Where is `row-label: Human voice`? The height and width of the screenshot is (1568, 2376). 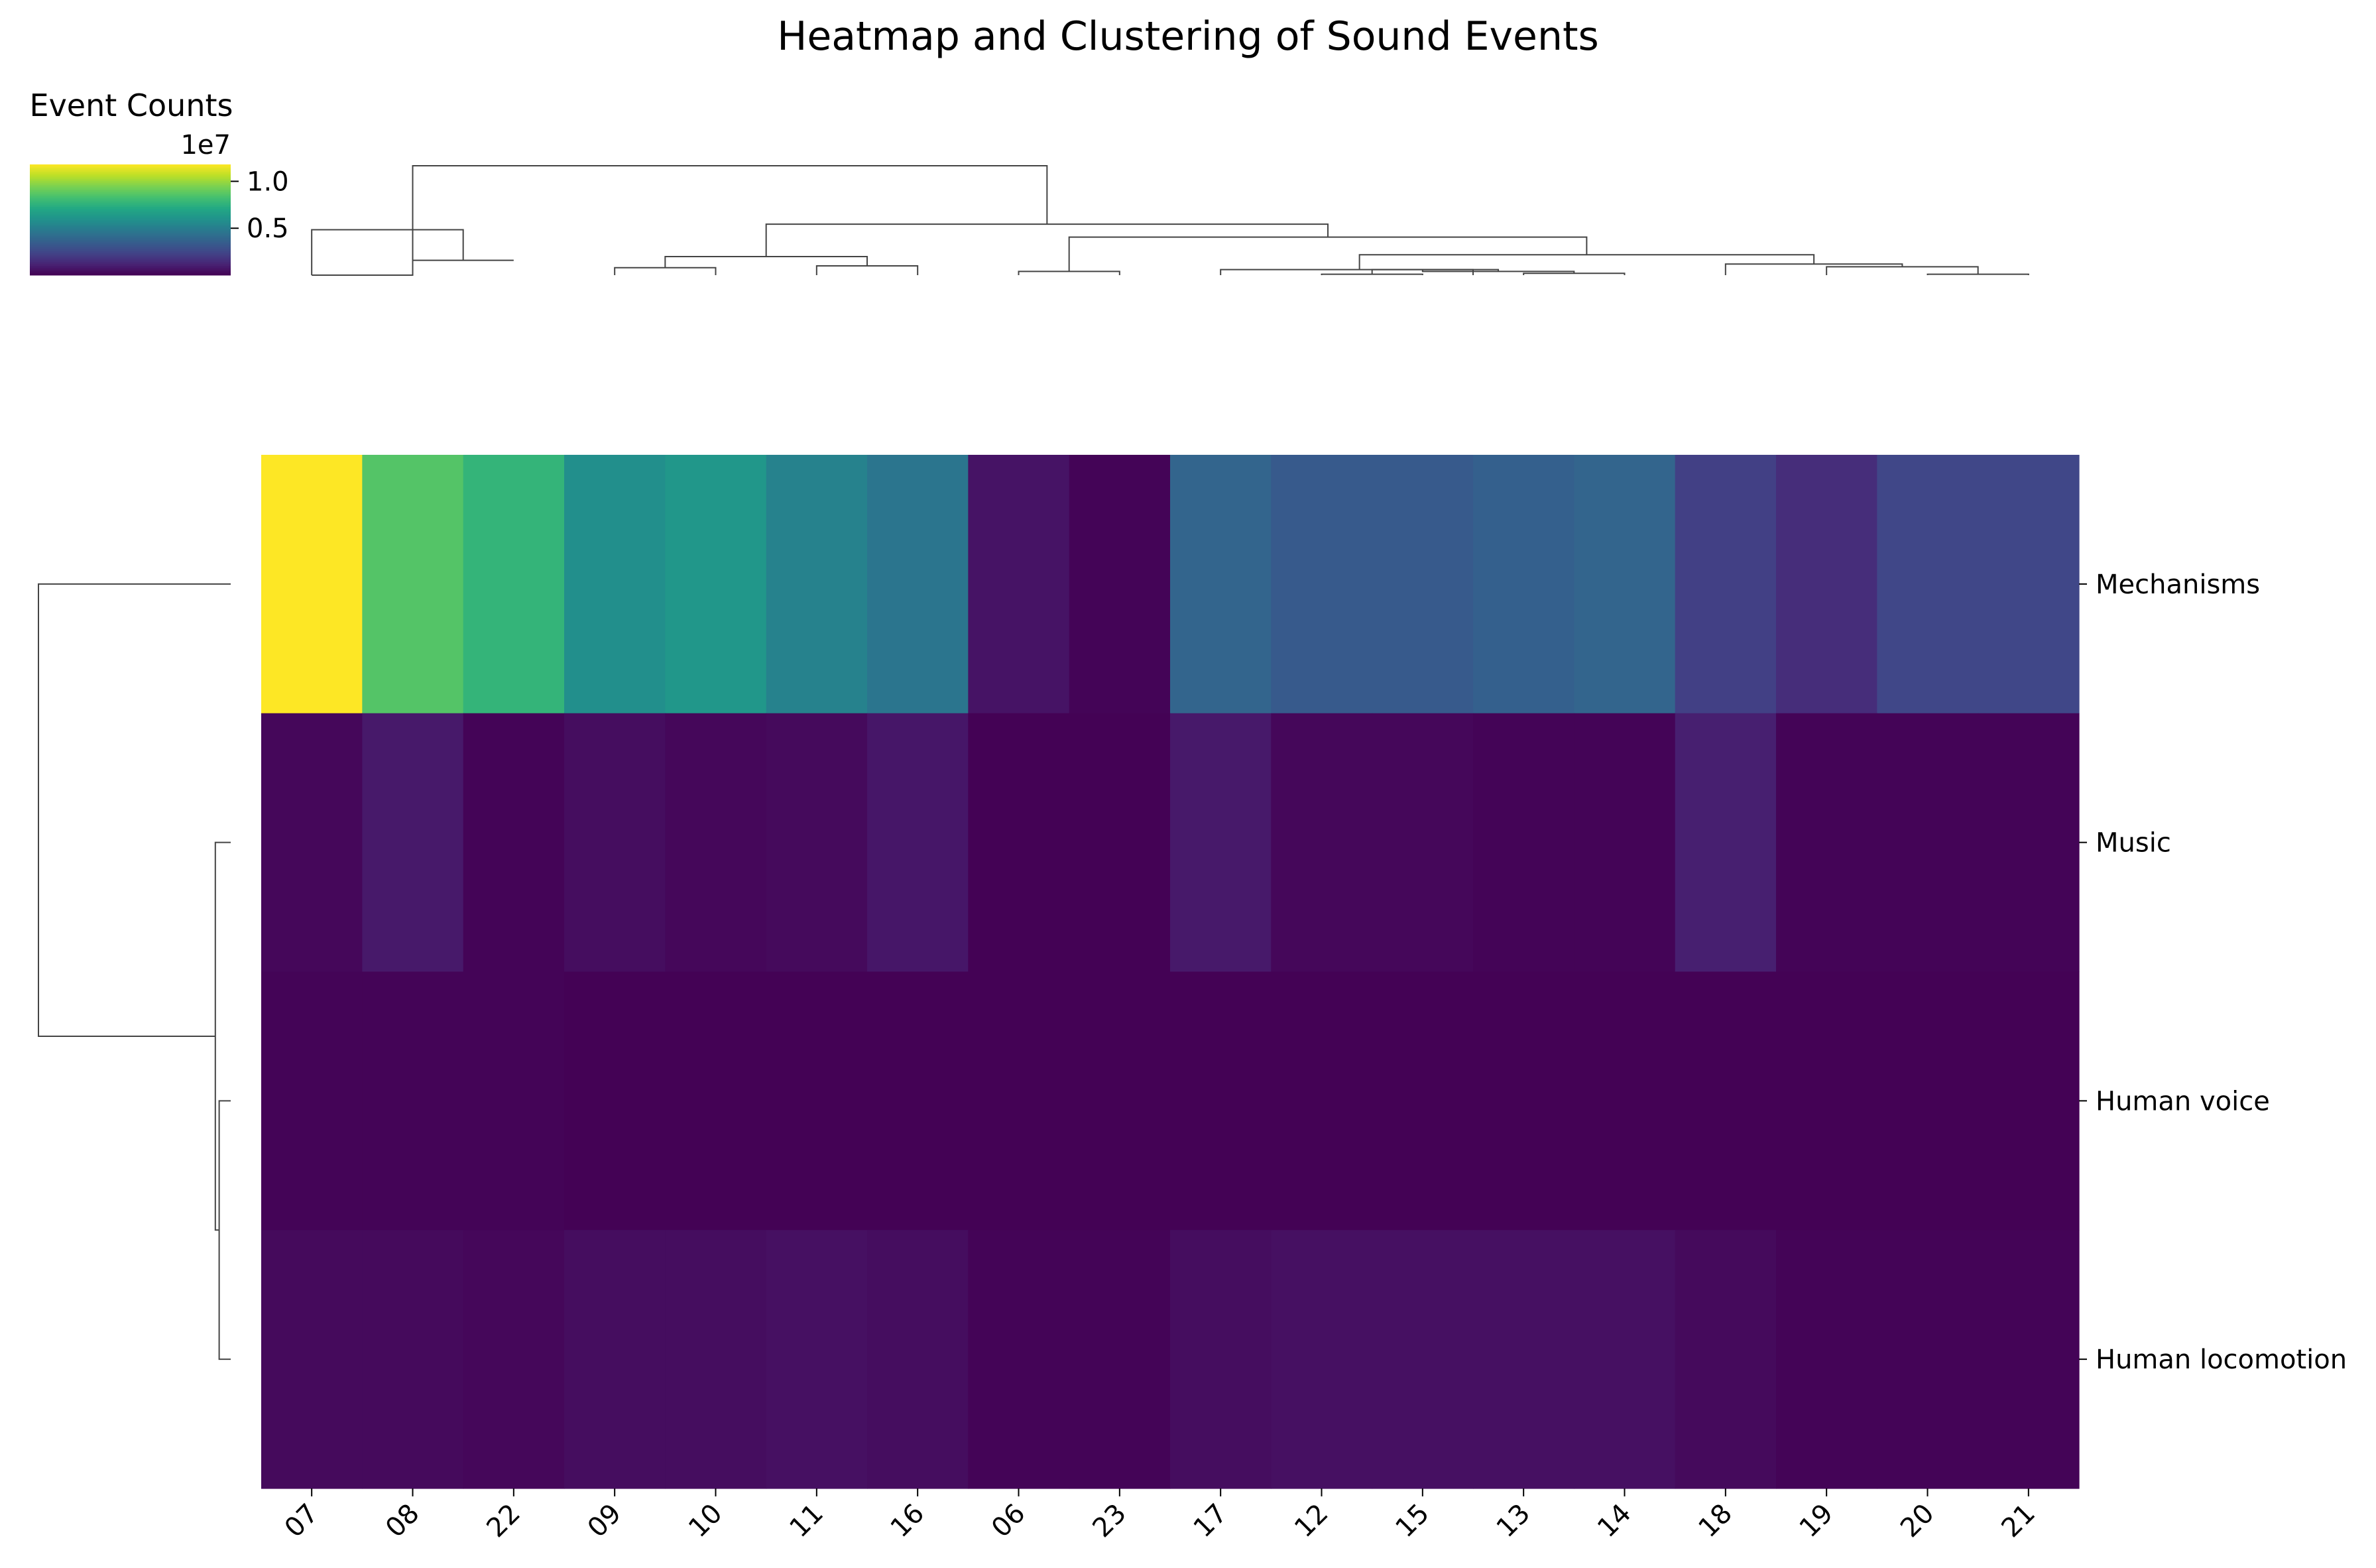 row-label: Human voice is located at coordinates (2183, 1101).